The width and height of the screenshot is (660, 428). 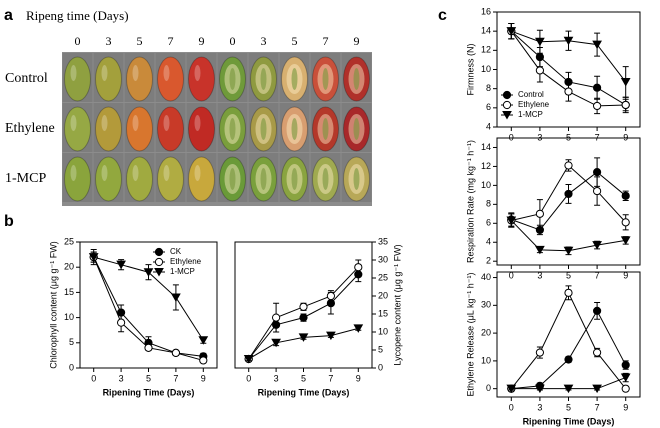 I want to click on y-axis-title: Chlorophyll content (μg g⁻¹ FW), so click(x=53, y=304).